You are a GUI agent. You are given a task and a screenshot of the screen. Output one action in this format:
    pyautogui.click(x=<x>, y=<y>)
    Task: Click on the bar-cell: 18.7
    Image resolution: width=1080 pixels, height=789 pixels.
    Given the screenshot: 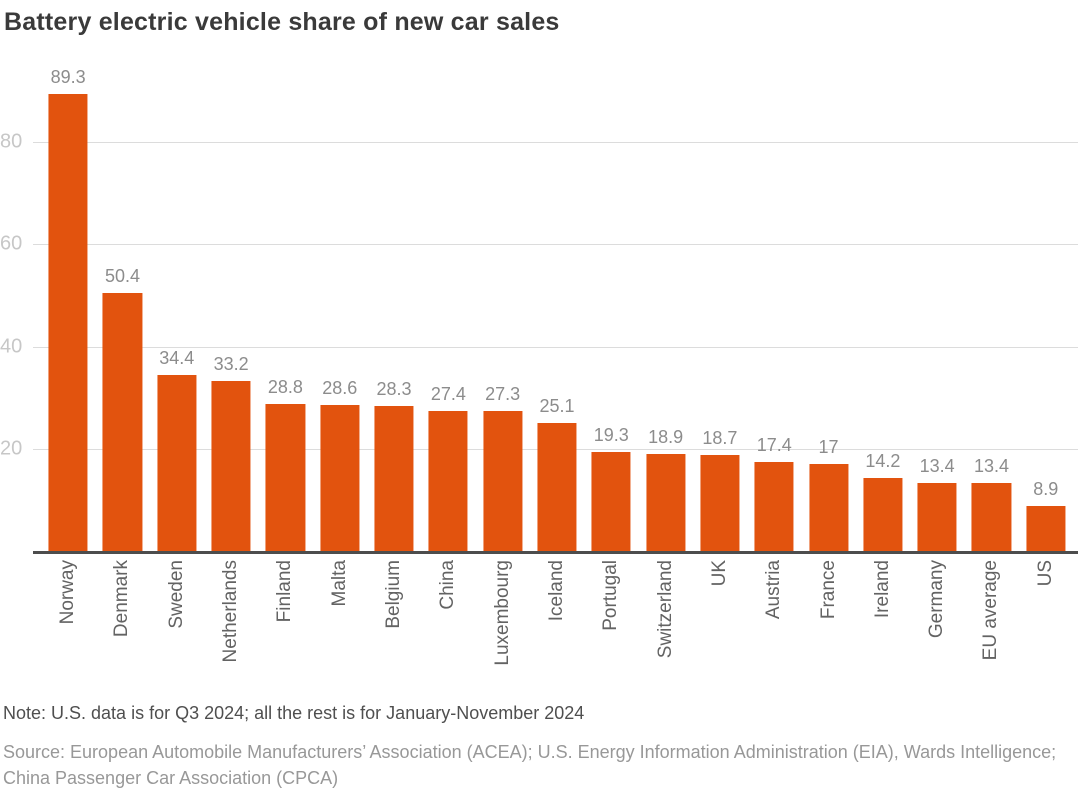 What is the action you would take?
    pyautogui.click(x=720, y=275)
    